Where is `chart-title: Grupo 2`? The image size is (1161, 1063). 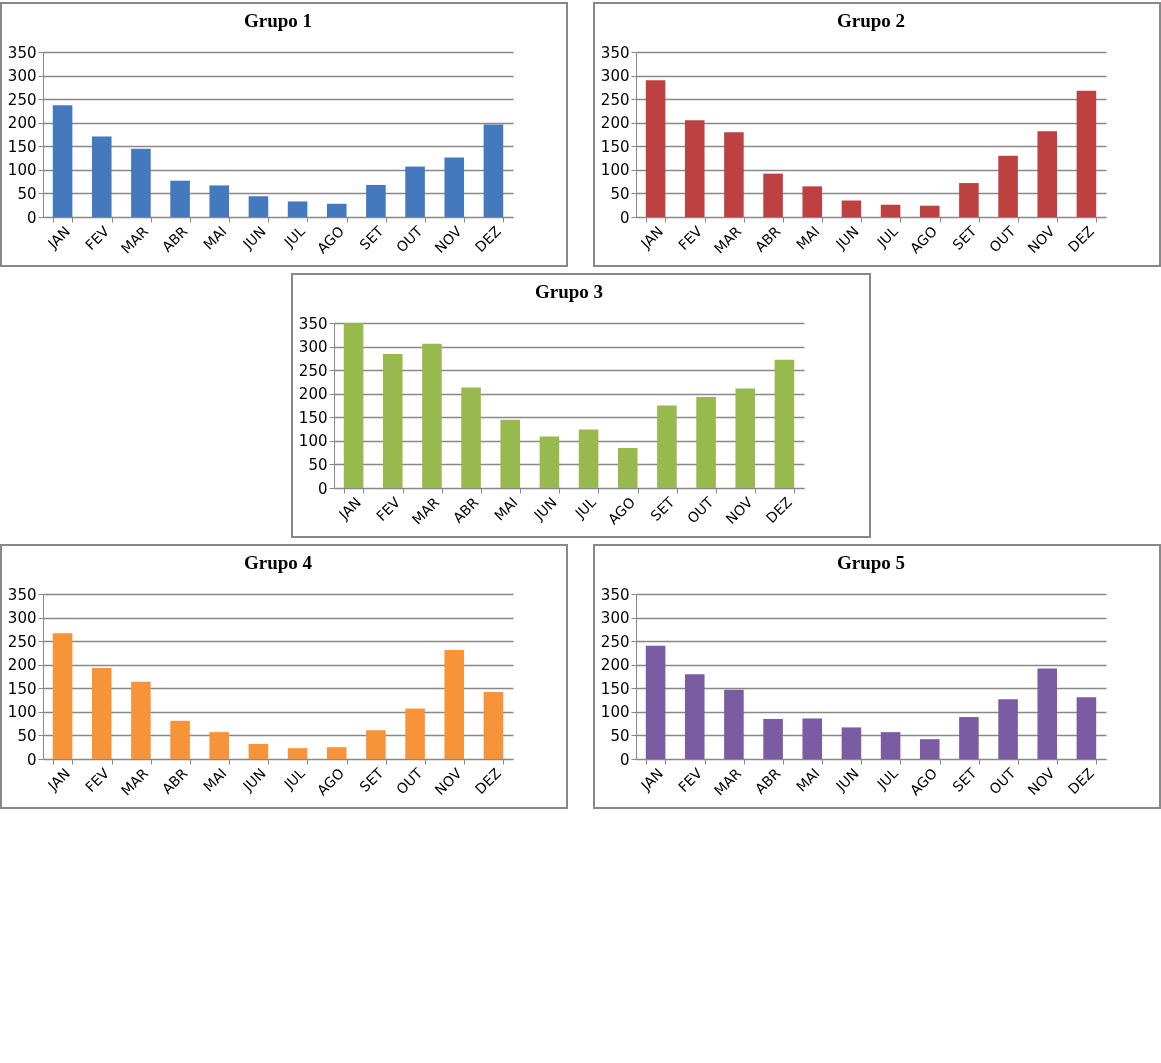
chart-title: Grupo 2 is located at coordinates (871, 20).